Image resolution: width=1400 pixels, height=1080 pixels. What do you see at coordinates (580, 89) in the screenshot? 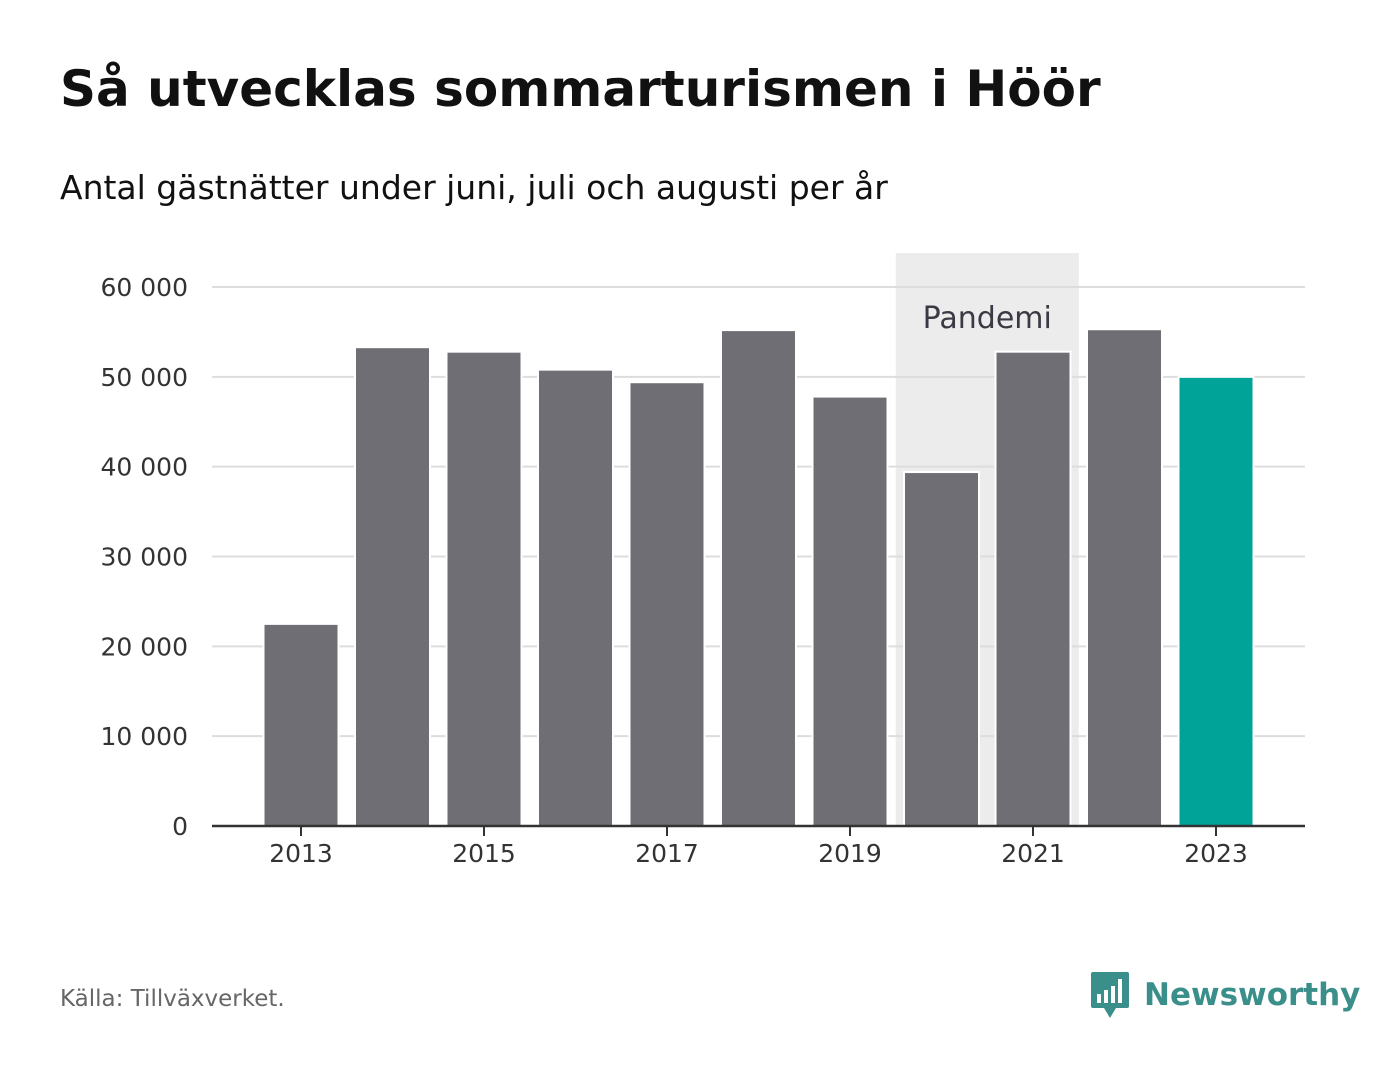
I see `chart-title: Så utvecklas sommarturismen i Höör` at bounding box center [580, 89].